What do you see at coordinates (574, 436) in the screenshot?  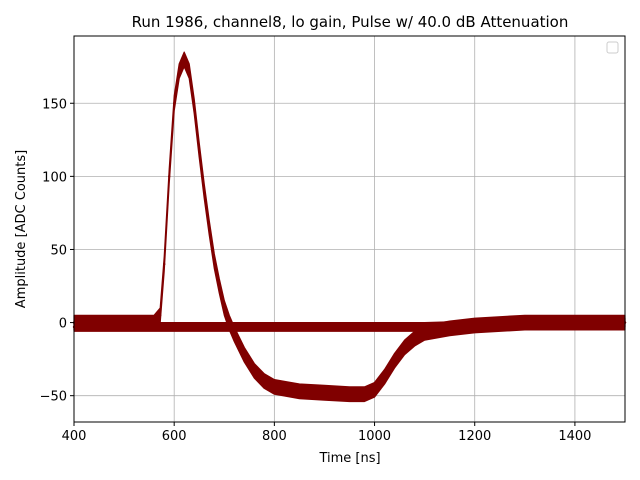 I see `x-tick-label: 1400` at bounding box center [574, 436].